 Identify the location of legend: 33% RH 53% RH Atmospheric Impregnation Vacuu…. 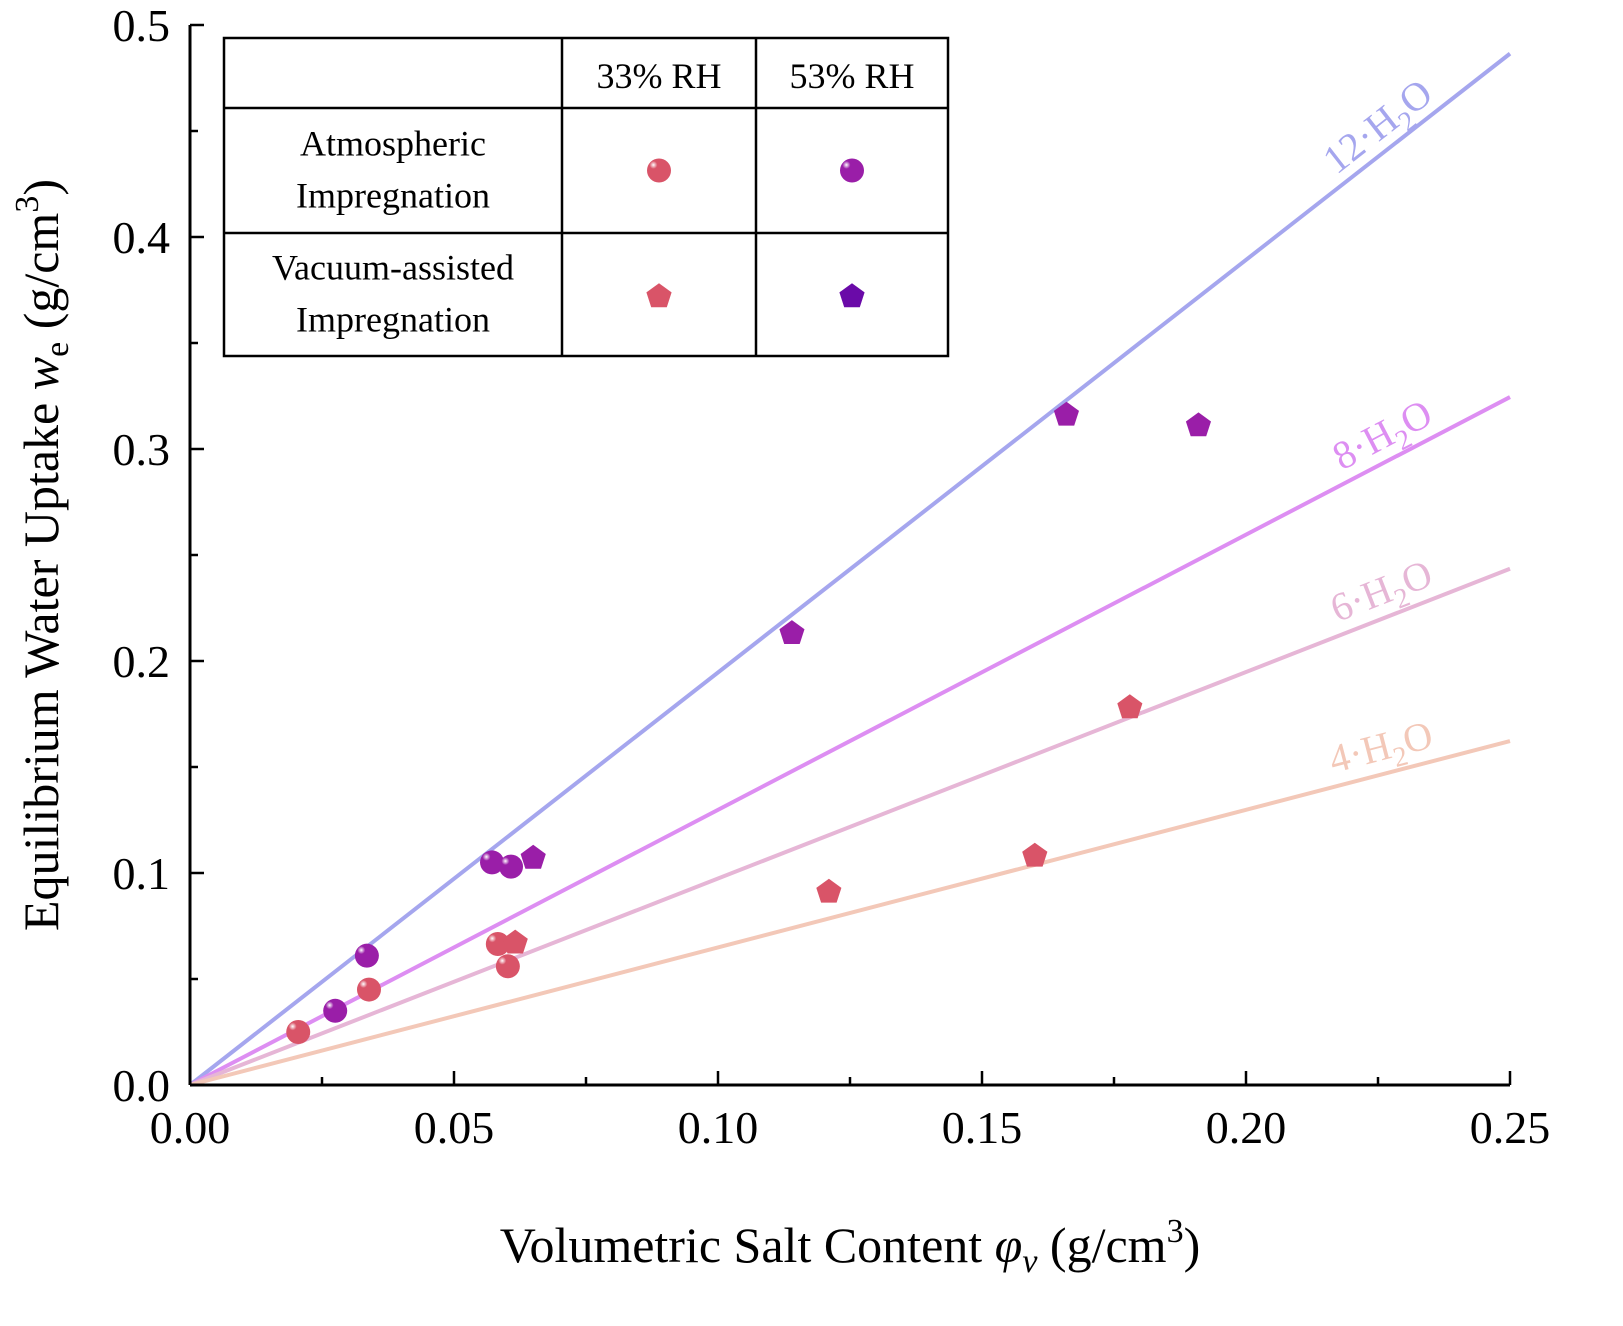
(586, 197).